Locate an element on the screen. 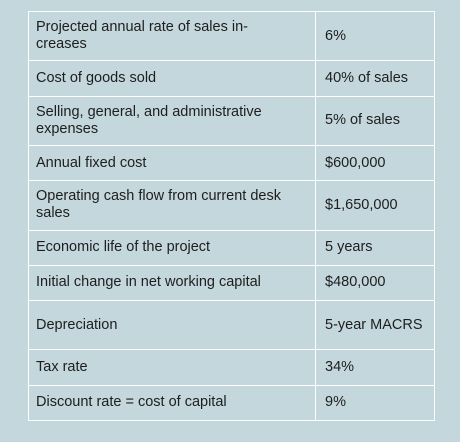 The image size is (460, 442). row-value: 6% is located at coordinates (375, 36).